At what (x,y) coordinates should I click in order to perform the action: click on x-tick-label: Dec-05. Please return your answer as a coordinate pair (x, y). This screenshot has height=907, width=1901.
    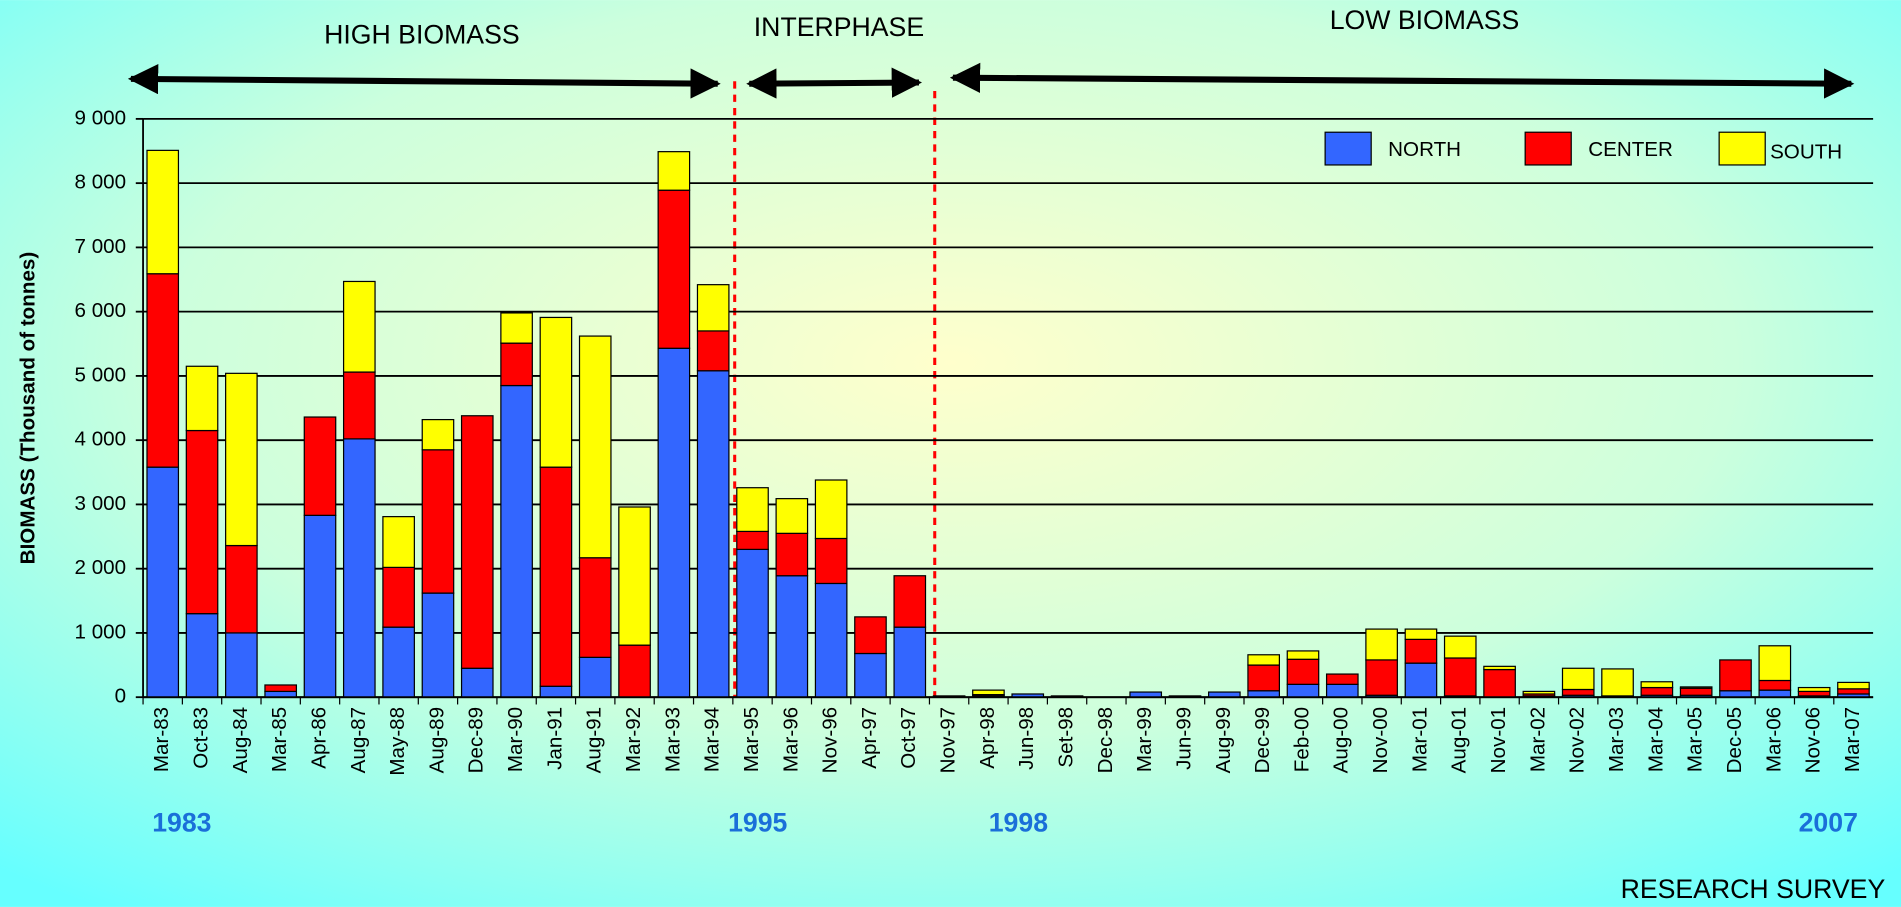
    Looking at the image, I should click on (1734, 740).